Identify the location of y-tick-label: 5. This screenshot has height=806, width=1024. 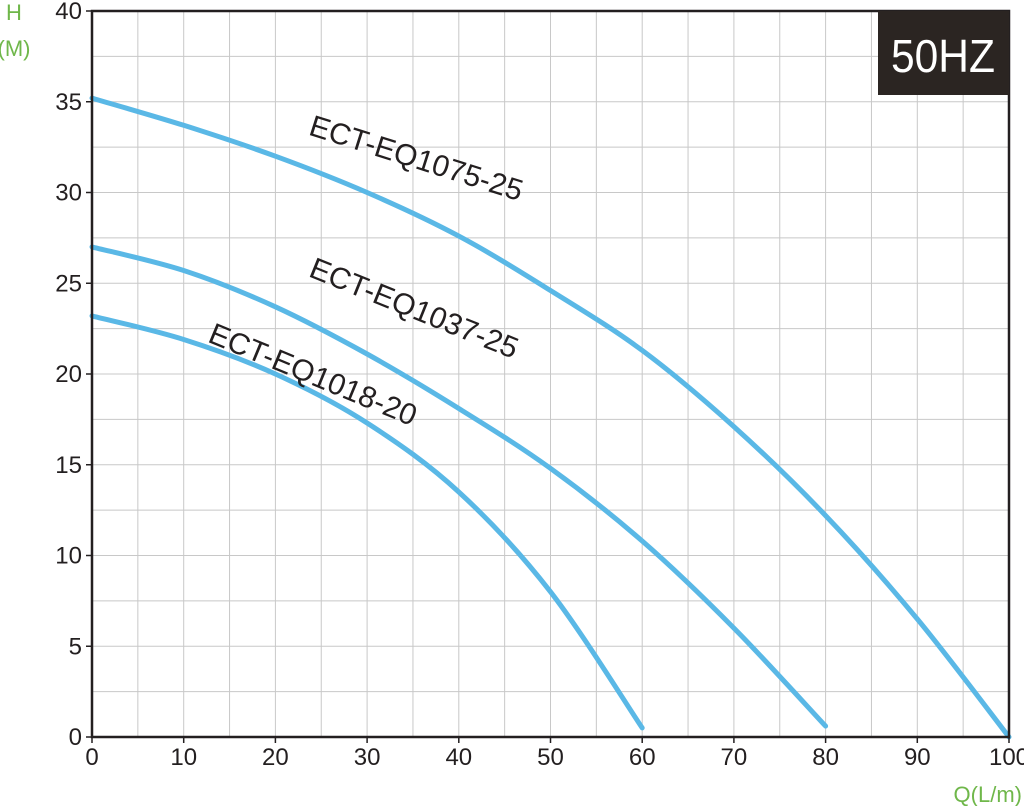
(75, 646).